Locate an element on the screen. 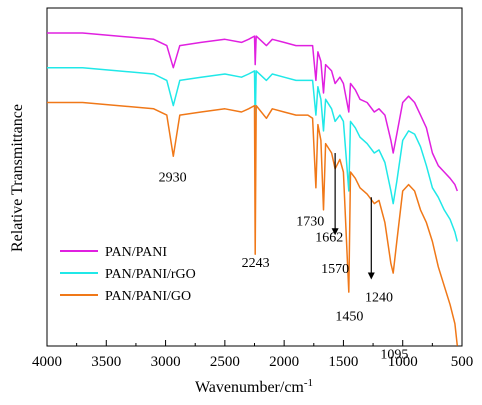 This screenshot has height=405, width=482. peak-label-2243: 2243 is located at coordinates (256, 263).